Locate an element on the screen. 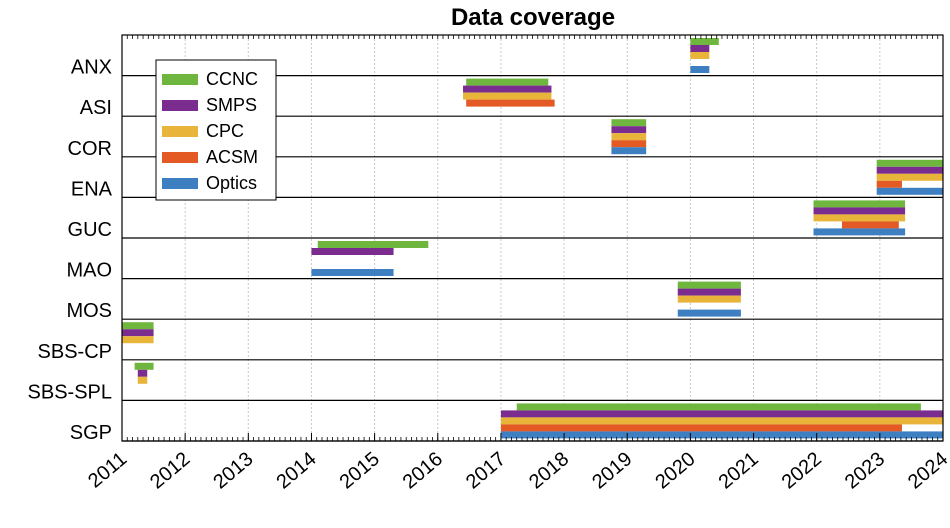 This screenshot has width=950, height=528. x-tick-label: 2016 is located at coordinates (423, 470).